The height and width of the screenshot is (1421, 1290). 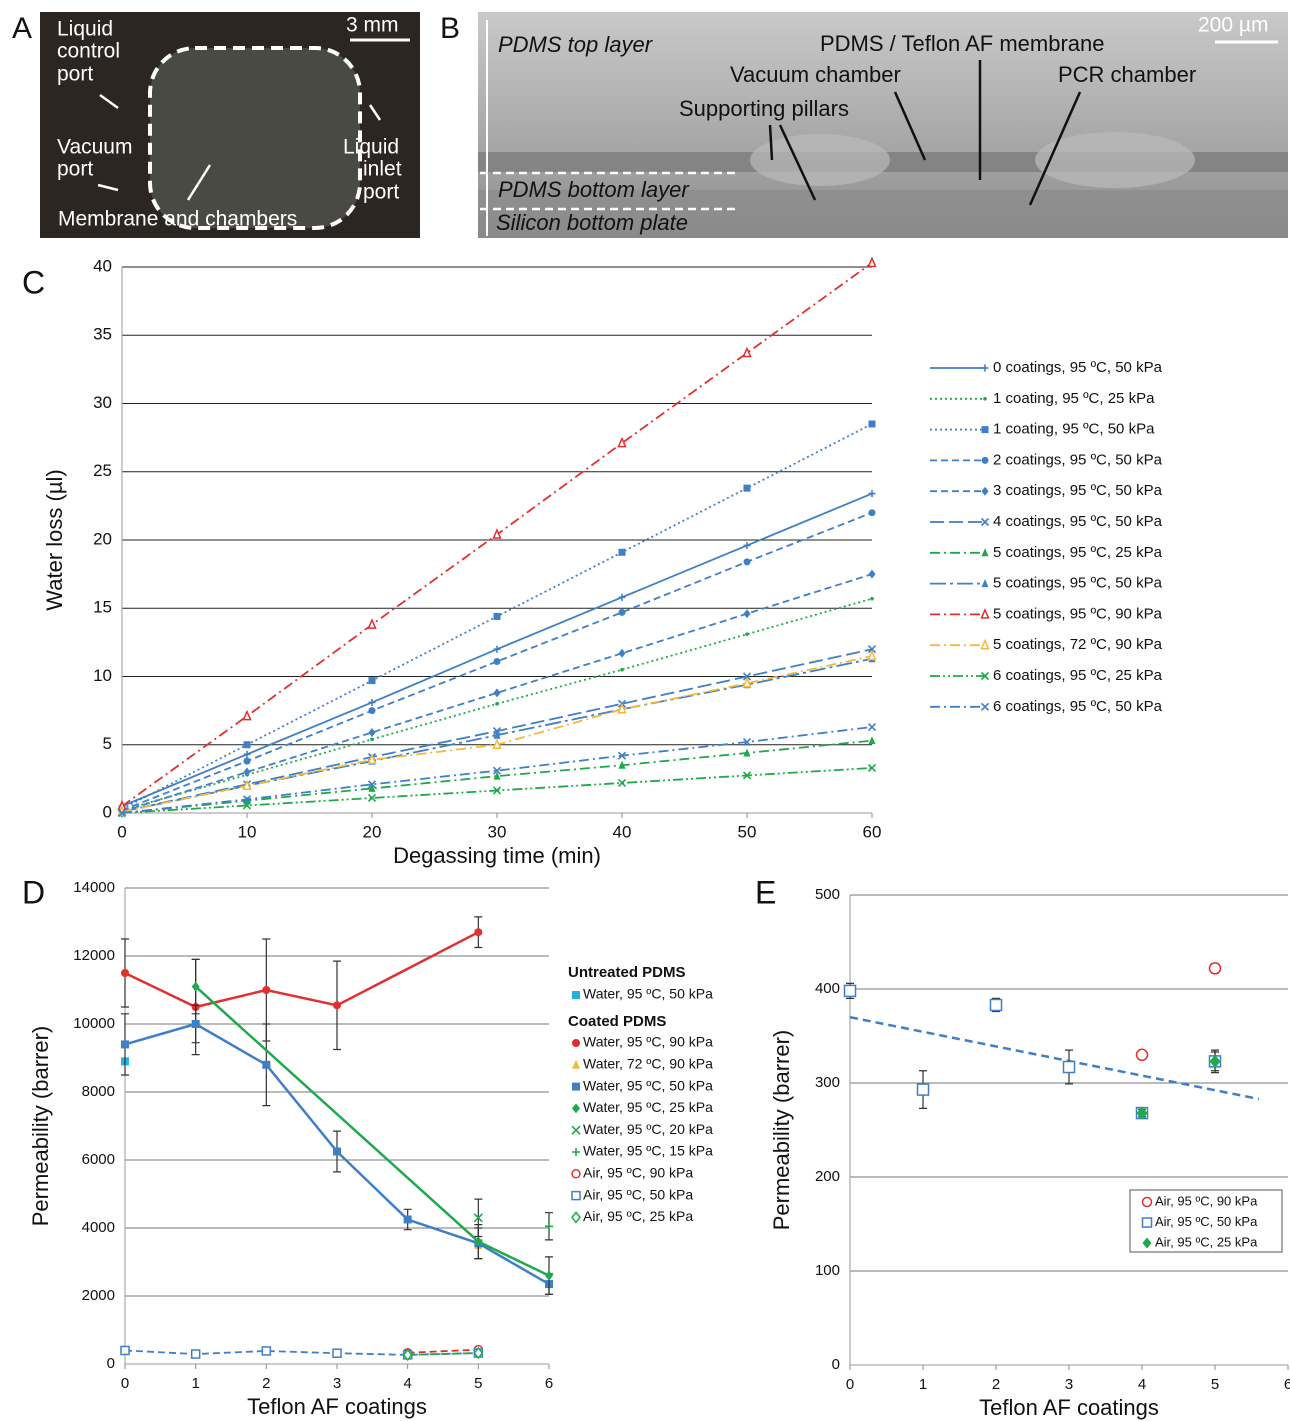 What do you see at coordinates (301, 1352) in the screenshot?
I see `series-line` at bounding box center [301, 1352].